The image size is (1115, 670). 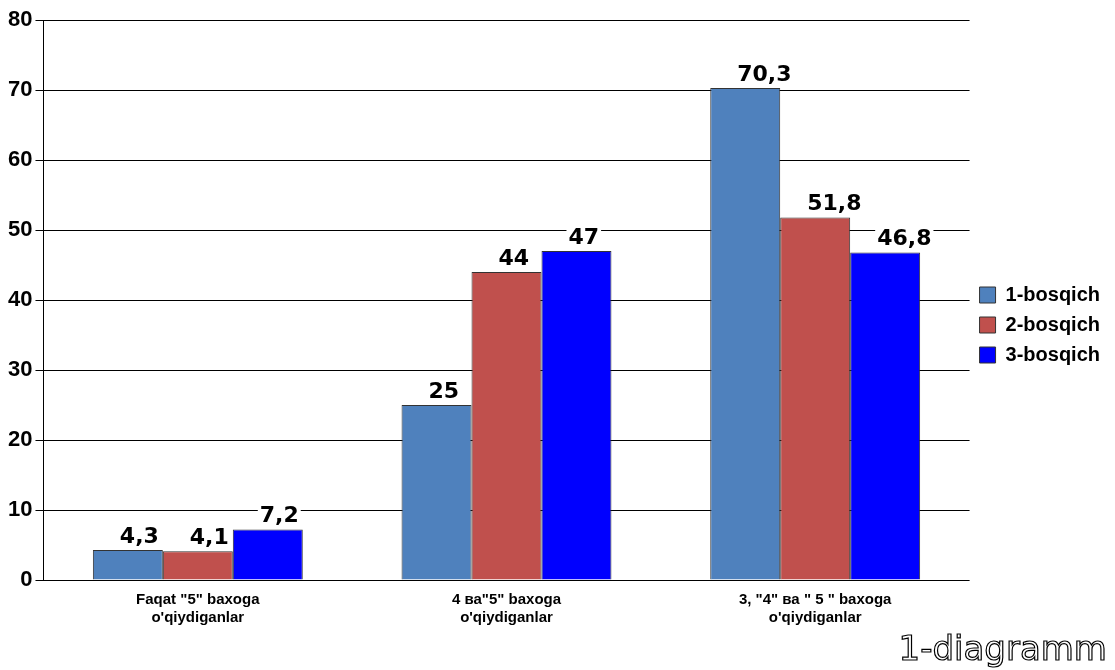 What do you see at coordinates (584, 236) in the screenshot?
I see `data-label: 47` at bounding box center [584, 236].